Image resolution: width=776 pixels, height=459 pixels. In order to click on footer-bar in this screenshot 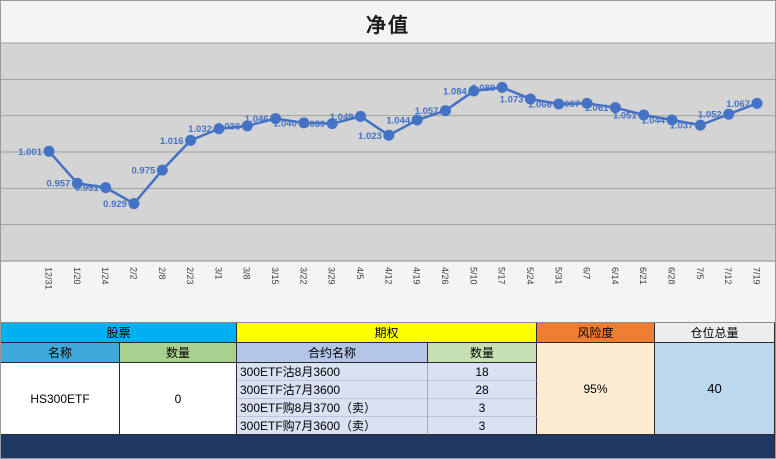, I will do `click(388, 446)`.